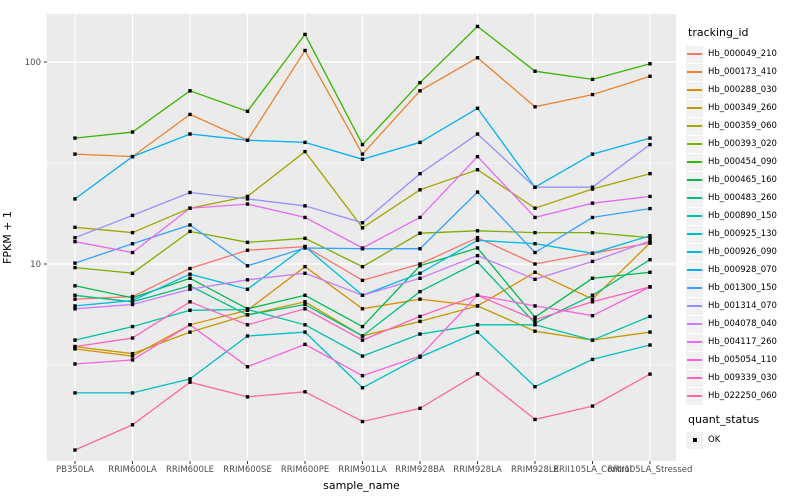 The image size is (800, 500). What do you see at coordinates (650, 470) in the screenshot?
I see `x-tick-label: RRII105LA_Stressed` at bounding box center [650, 470].